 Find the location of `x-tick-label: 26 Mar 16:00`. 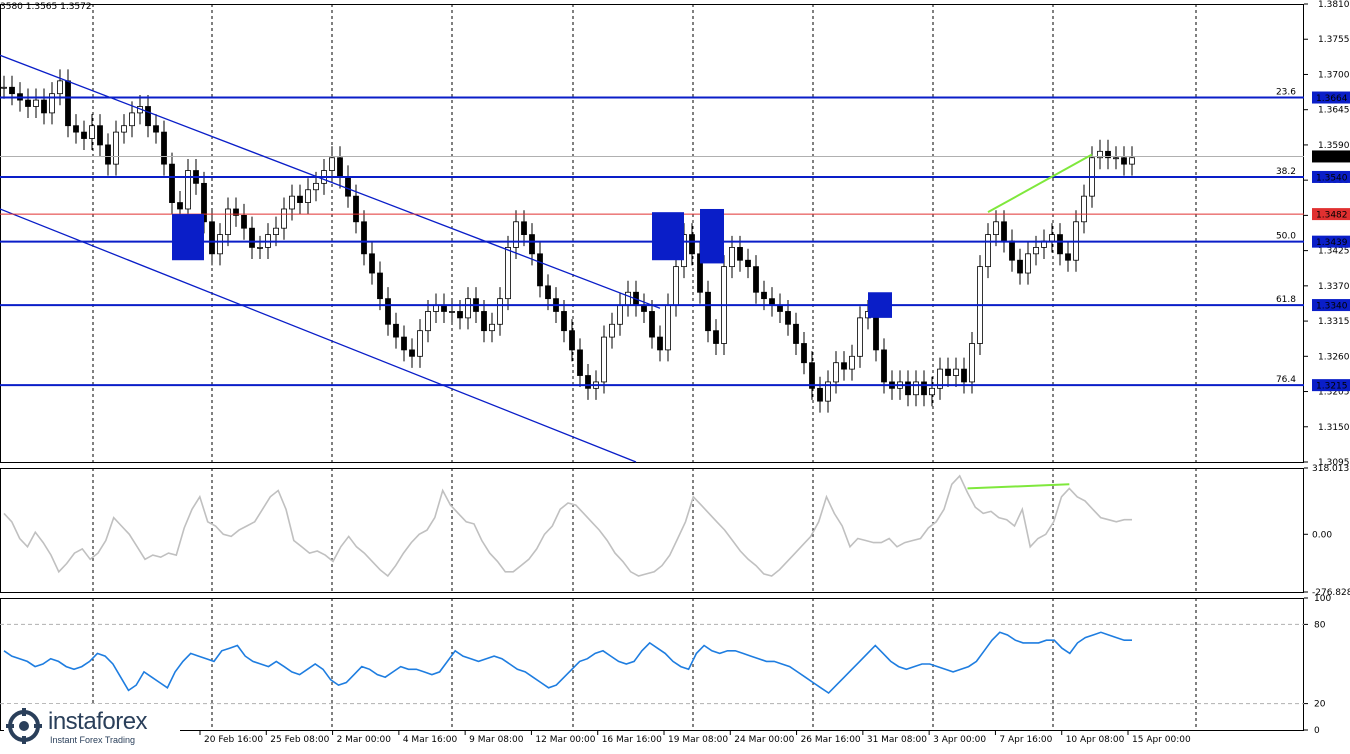

x-tick-label: 26 Mar 16:00 is located at coordinates (831, 740).